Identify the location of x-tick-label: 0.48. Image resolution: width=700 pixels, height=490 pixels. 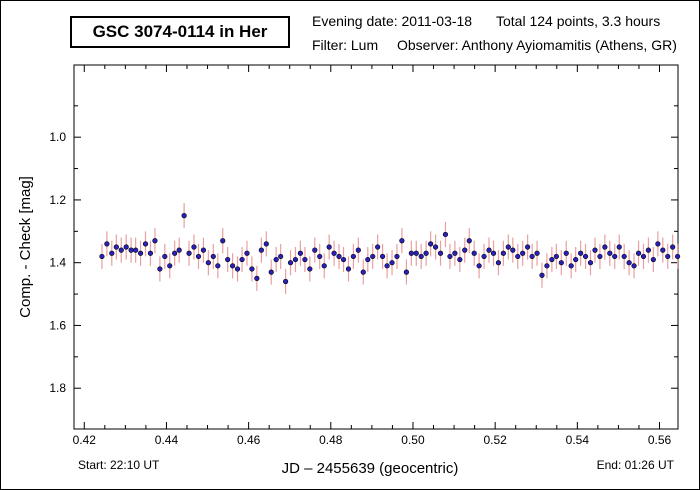
(331, 440).